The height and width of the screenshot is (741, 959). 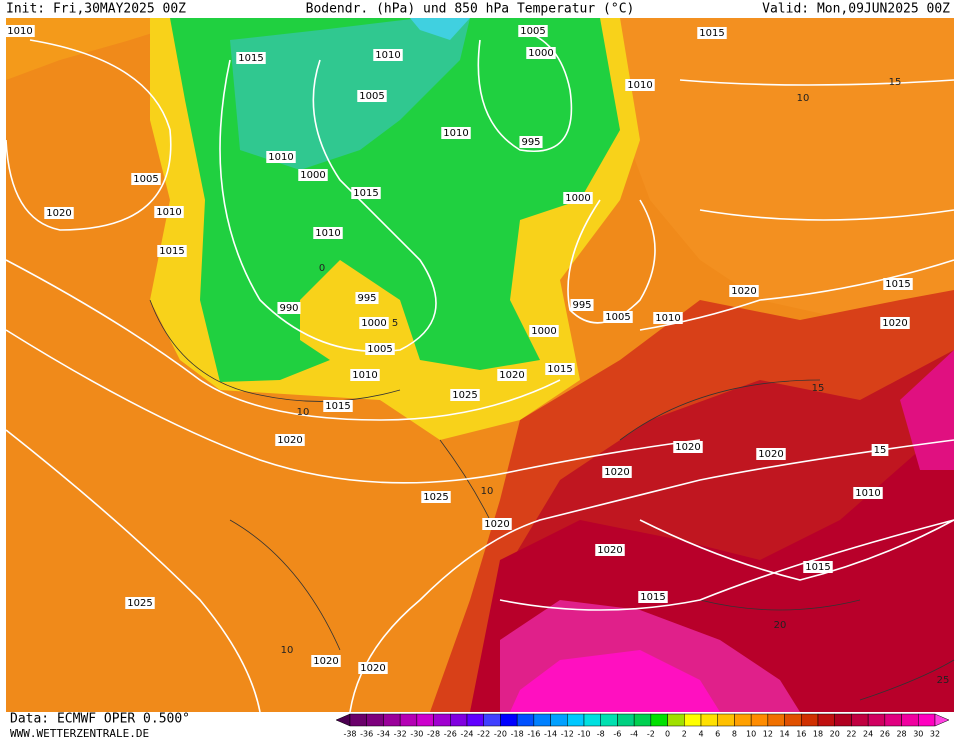 What do you see at coordinates (856, 9) in the screenshot?
I see `valid-time: Valid: Mon,09JUN2025 00Z` at bounding box center [856, 9].